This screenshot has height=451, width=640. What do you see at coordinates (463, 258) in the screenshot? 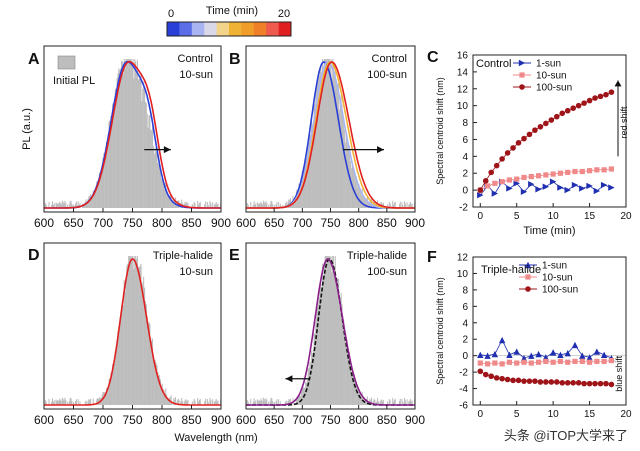
I see `y-tick-label: 12` at bounding box center [463, 258].